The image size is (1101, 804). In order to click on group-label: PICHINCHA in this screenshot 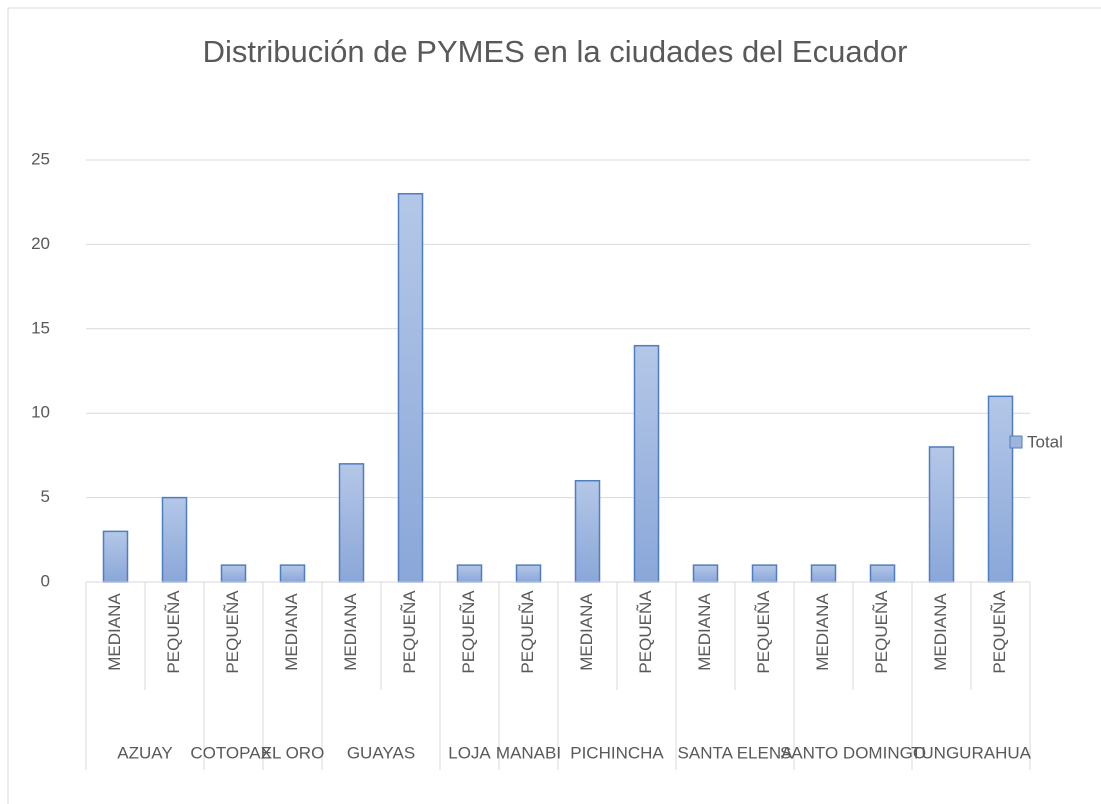, I will do `click(617, 752)`.